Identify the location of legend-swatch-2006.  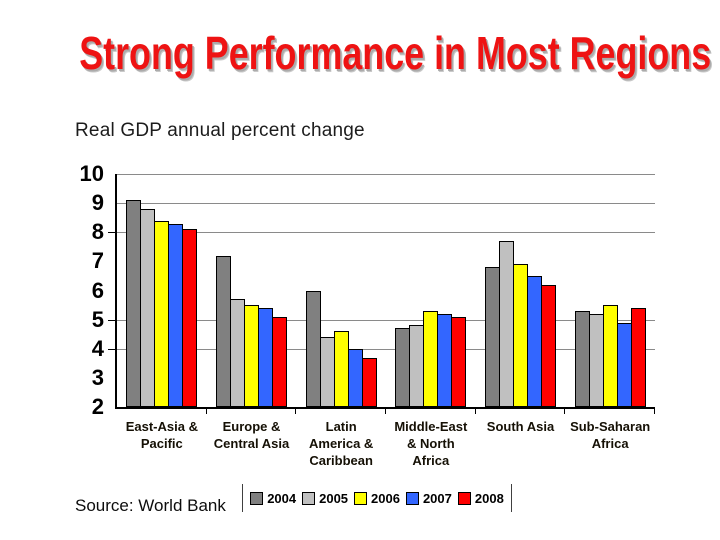
(361, 498).